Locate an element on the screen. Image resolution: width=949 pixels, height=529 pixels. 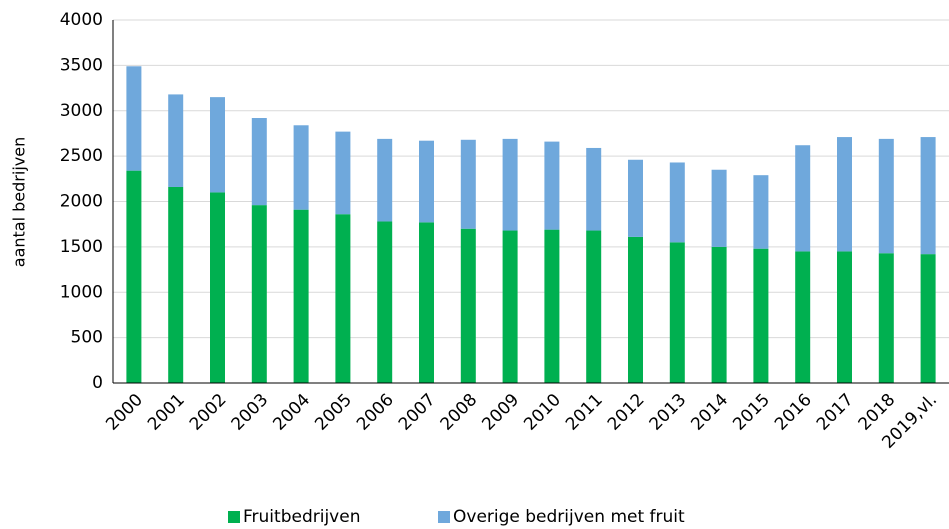
legend-label: Overige bedrijven met fruit is located at coordinates (569, 517).